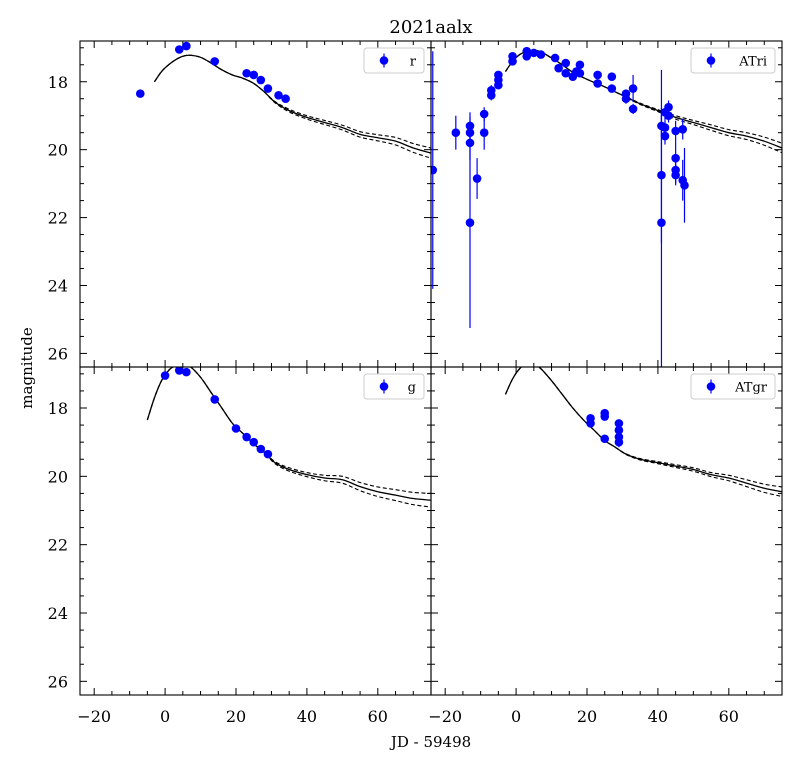  What do you see at coordinates (430, 27) in the screenshot?
I see `chart-title: 2021aalx` at bounding box center [430, 27].